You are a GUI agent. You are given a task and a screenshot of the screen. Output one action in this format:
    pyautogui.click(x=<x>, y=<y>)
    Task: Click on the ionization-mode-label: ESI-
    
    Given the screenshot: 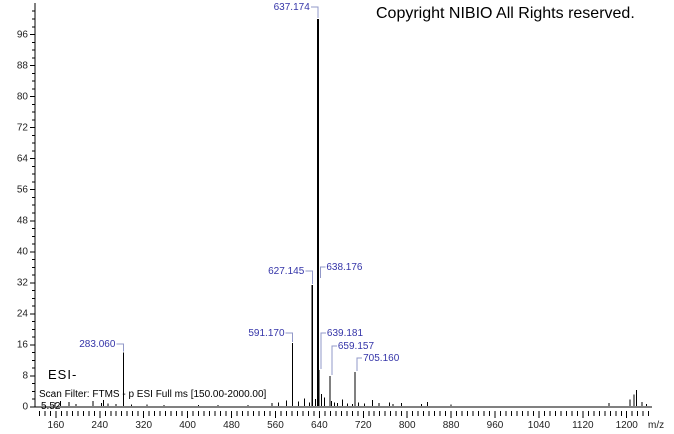 What is the action you would take?
    pyautogui.click(x=63, y=374)
    